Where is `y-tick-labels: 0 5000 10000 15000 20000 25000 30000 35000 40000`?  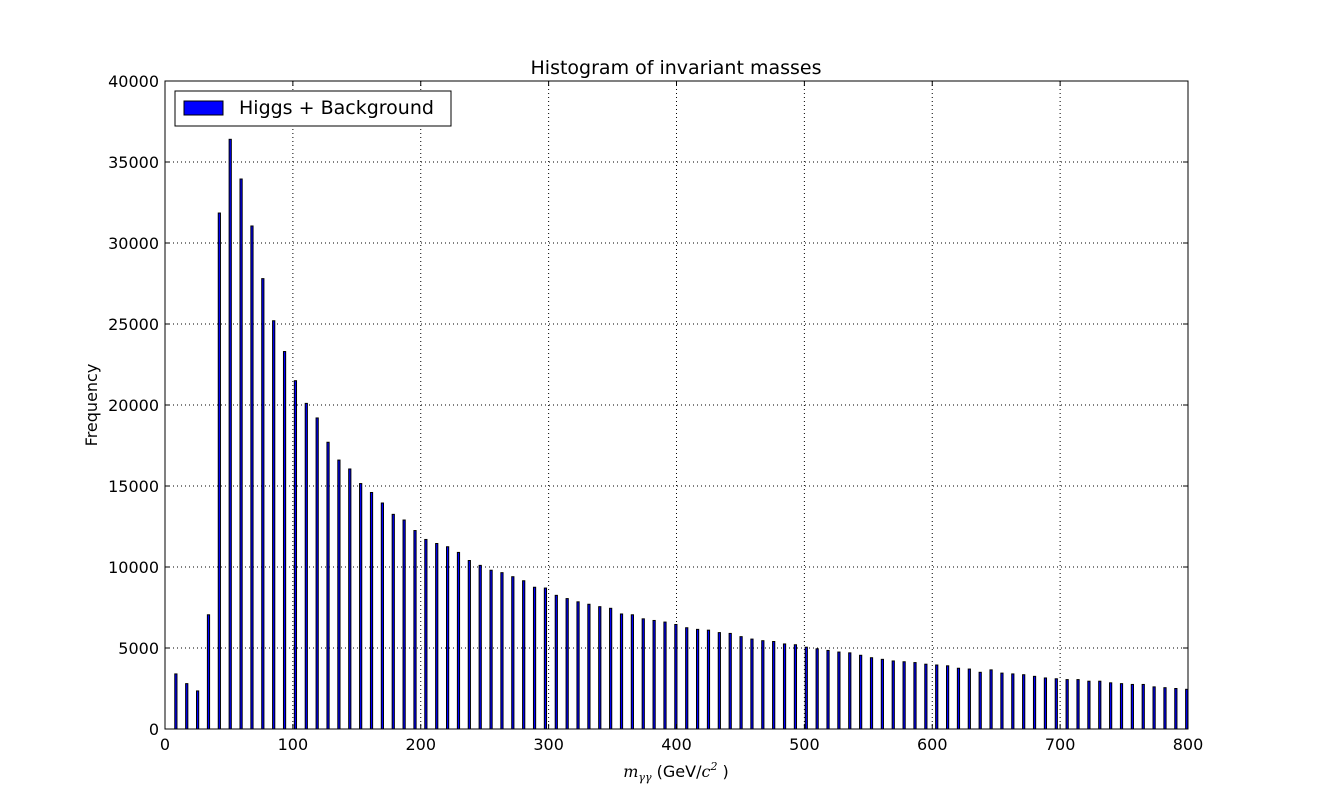 y-tick-labels: 0 5000 10000 15000 20000 25000 30000 35000 40000 is located at coordinates (133, 405).